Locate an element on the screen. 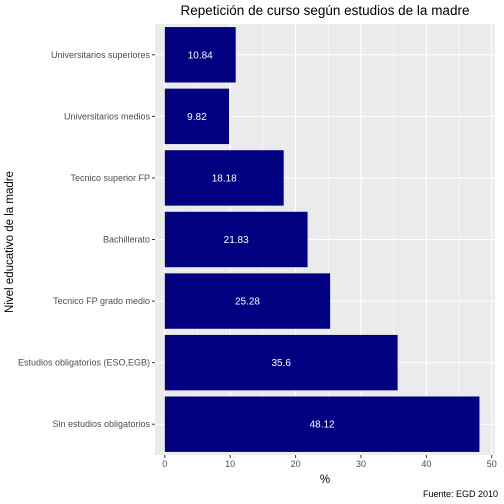 The image size is (504, 504). y-tick-label: Estudios obligatorios (ESO,EGB) is located at coordinates (84, 363).